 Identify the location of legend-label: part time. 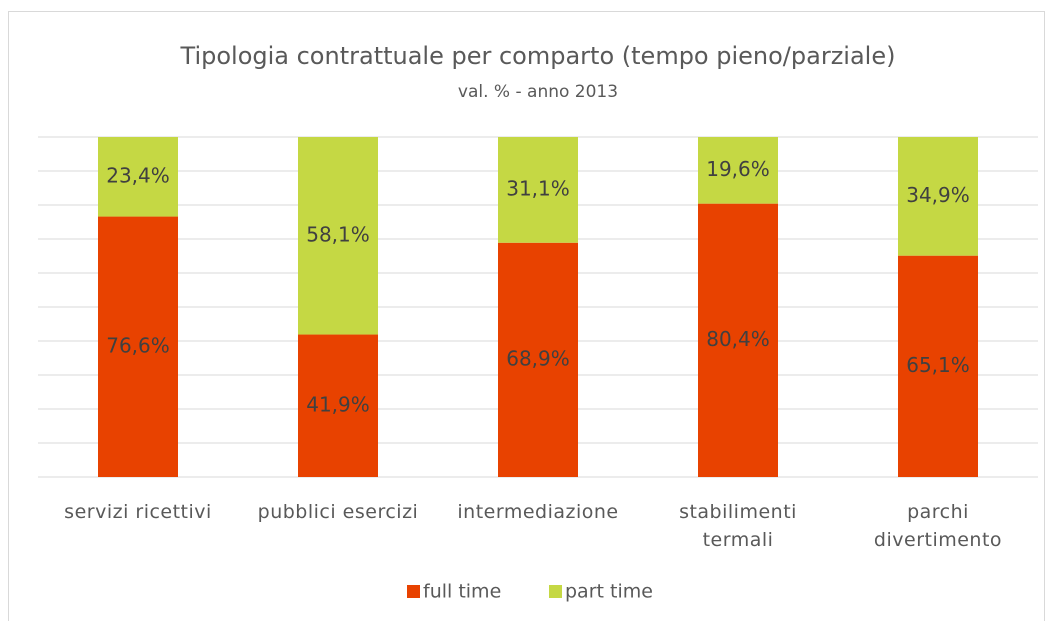
(609, 592).